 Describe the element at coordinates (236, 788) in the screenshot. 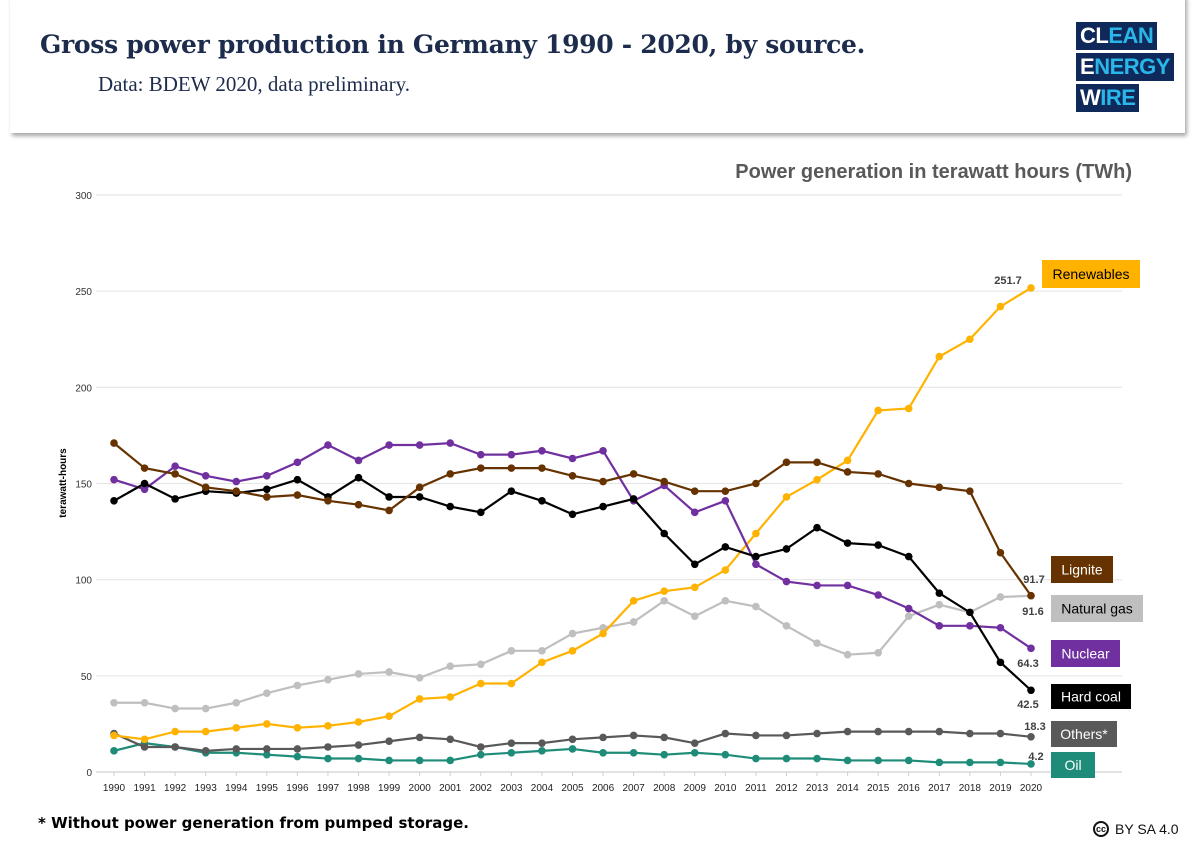

I see `x-tick-label: 1994` at that location.